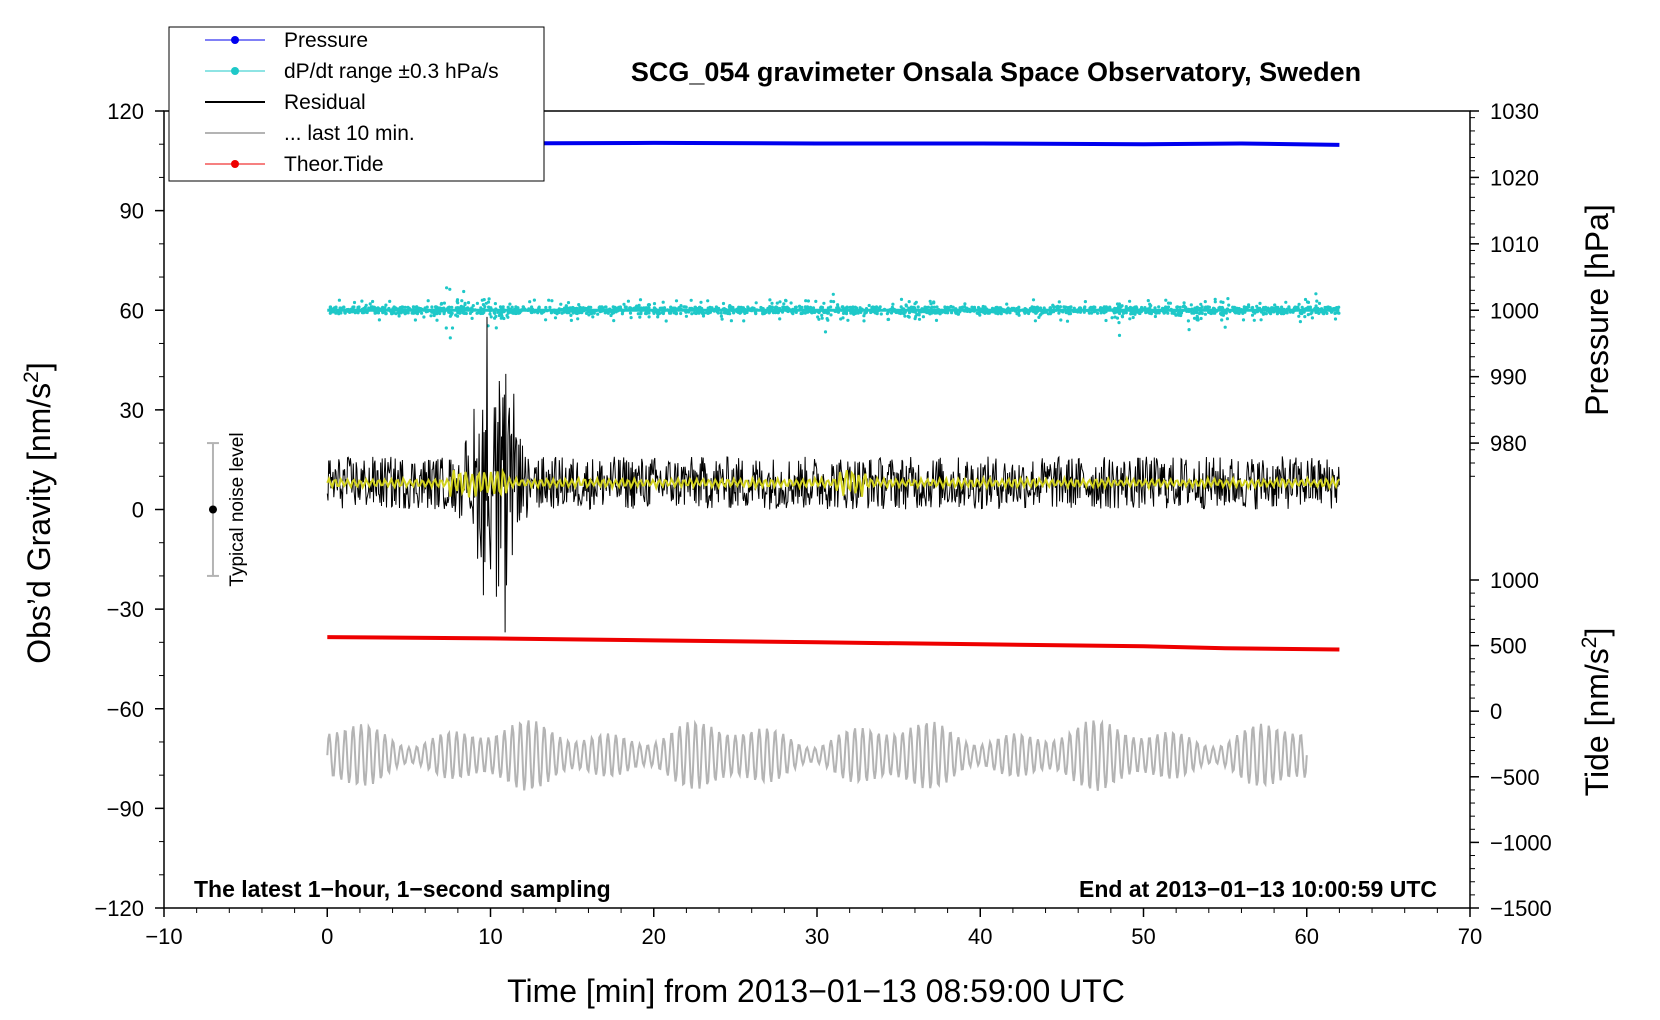 This screenshot has width=1660, height=1020. I want to click on y-axis-title-tide-sup: 2, so click(1589, 643).